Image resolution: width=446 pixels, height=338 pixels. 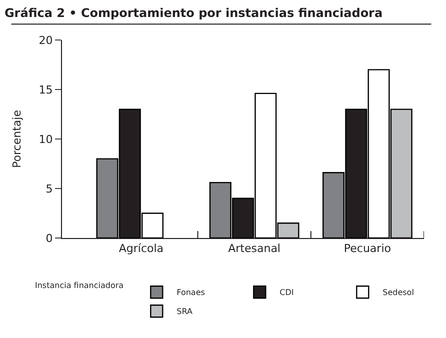 I want to click on chart-title: Gráfica 2 • Comportamiento por instancias financiadora, so click(x=193, y=13).